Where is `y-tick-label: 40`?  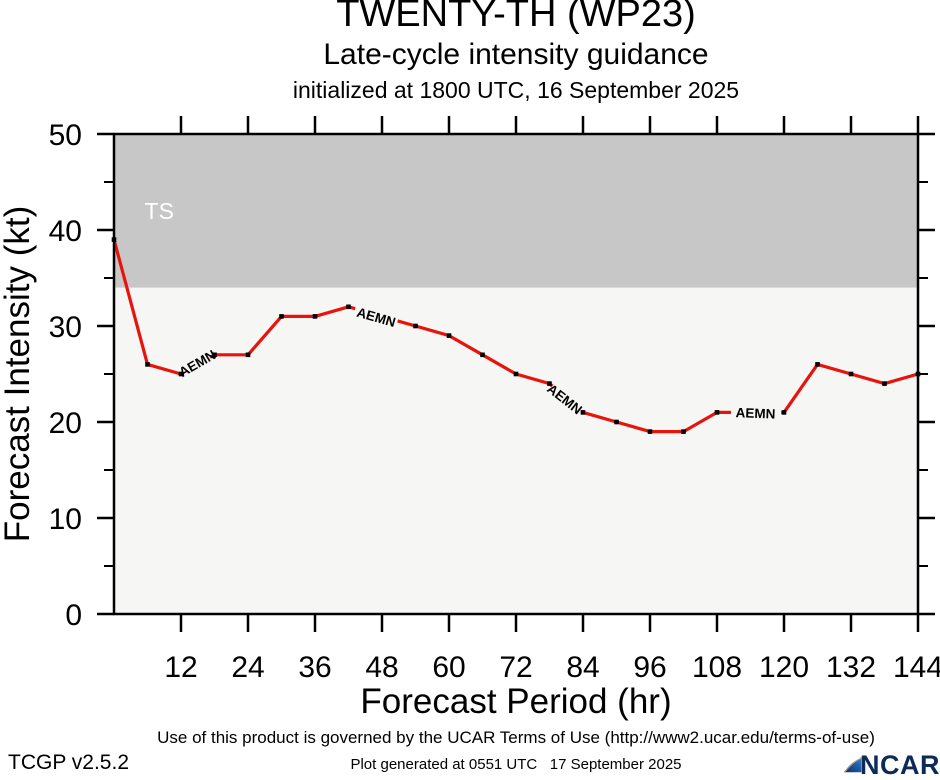
y-tick-label: 40 is located at coordinates (65, 231).